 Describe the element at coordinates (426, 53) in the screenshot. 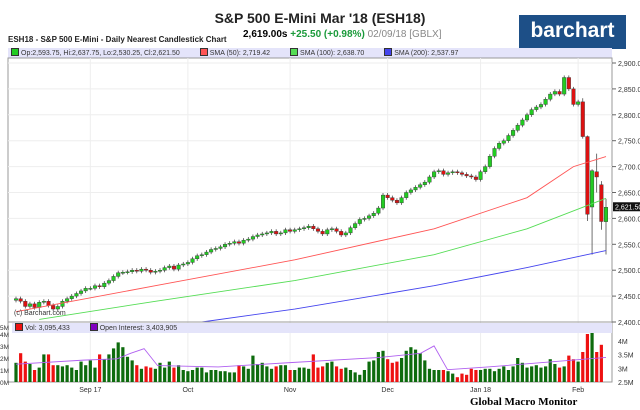

I see `sma200-text: SMA (200): 2,537.97` at that location.